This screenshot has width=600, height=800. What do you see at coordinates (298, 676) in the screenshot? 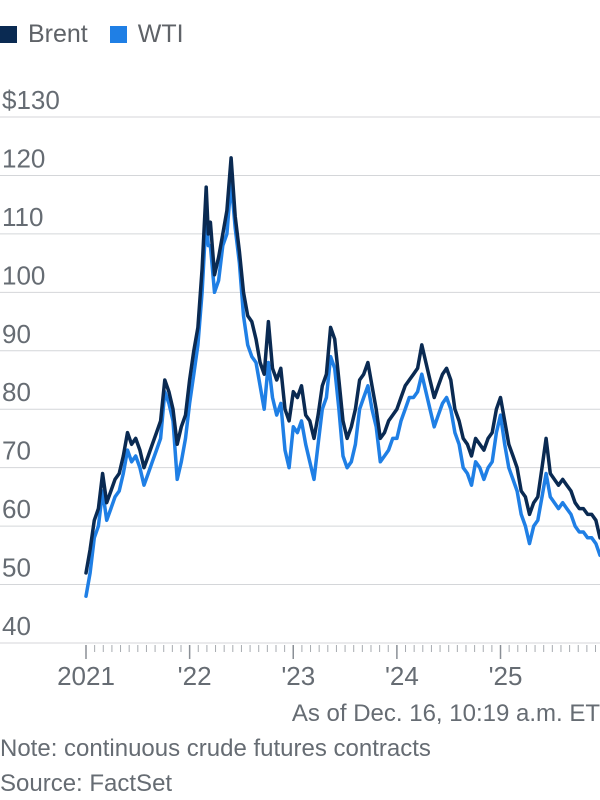
I see `x-tick-label-'23: '23` at bounding box center [298, 676].